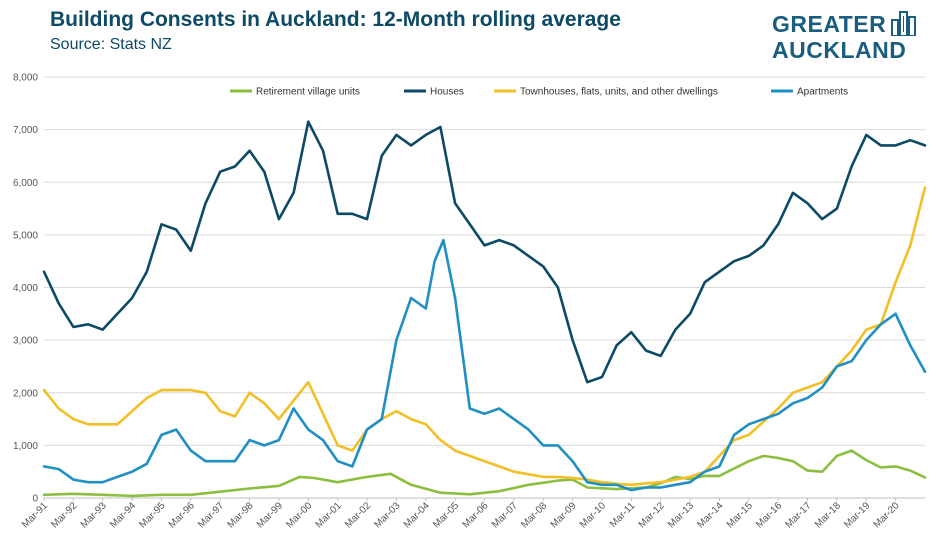  I want to click on x-tick-label: Mar-07, so click(505, 515).